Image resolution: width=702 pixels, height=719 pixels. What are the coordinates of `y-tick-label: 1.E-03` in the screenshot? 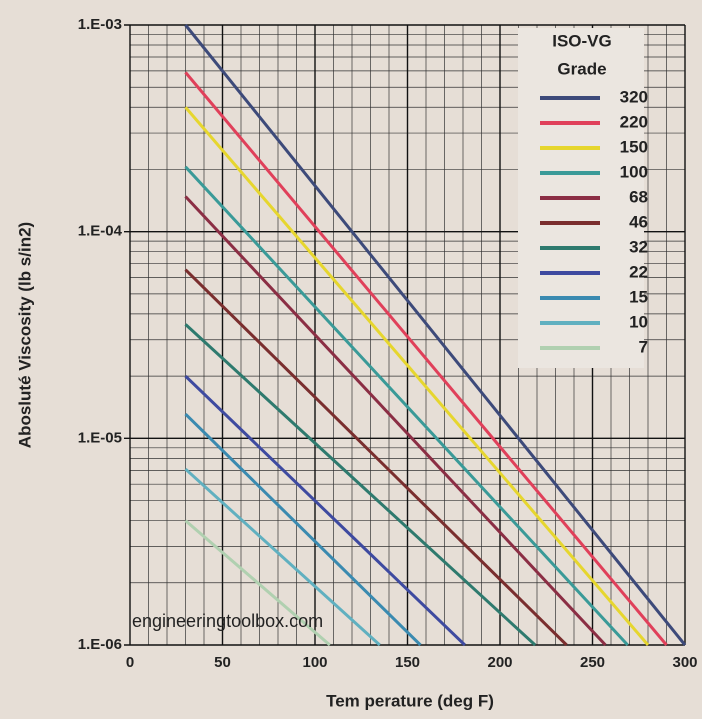 It's located at (100, 24).